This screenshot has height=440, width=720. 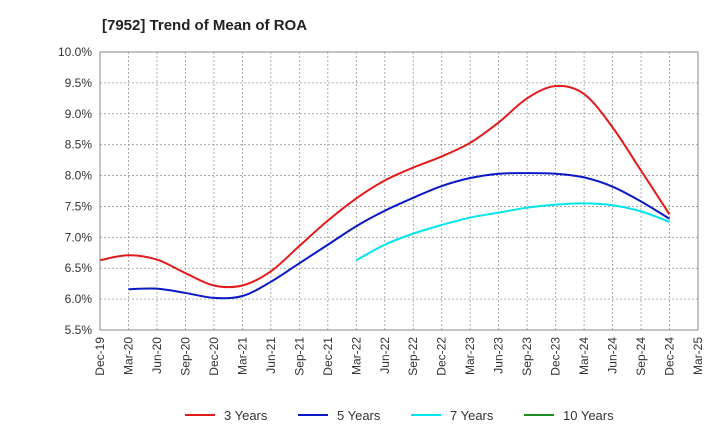 I want to click on x-tick-label: Jun-21, so click(x=271, y=355).